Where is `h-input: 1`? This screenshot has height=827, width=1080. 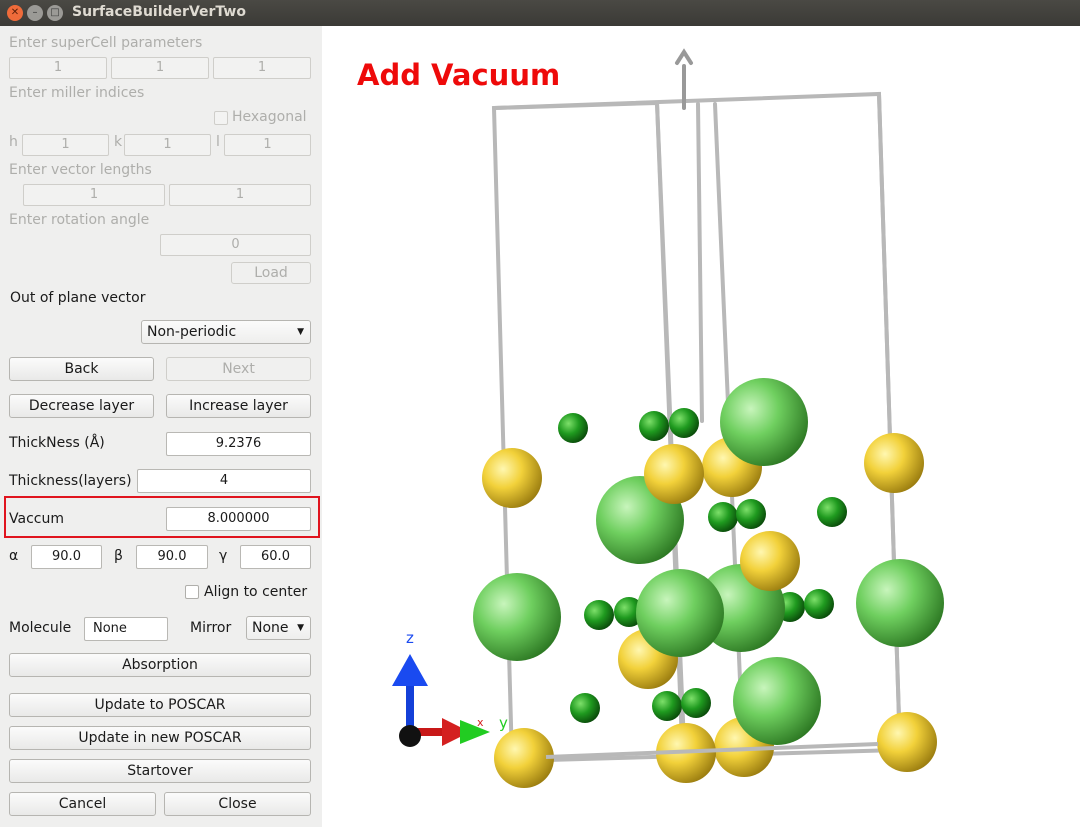
h-input: 1 is located at coordinates (65, 145).